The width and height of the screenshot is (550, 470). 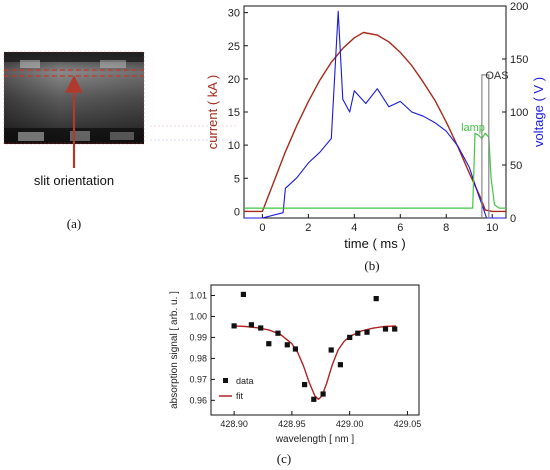 What do you see at coordinates (198, 358) in the screenshot?
I see `chart-c-ytick-label: 0.98` at bounding box center [198, 358].